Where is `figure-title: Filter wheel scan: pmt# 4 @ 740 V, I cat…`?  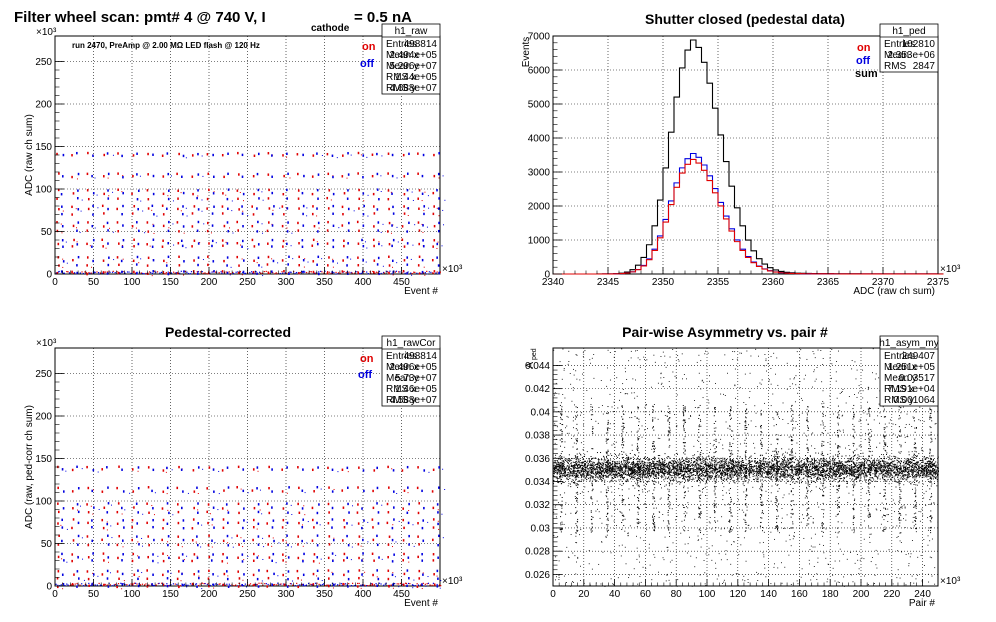
figure-title: Filter wheel scan: pmt# 4 @ 740 V, I cat… is located at coordinates (213, 21).